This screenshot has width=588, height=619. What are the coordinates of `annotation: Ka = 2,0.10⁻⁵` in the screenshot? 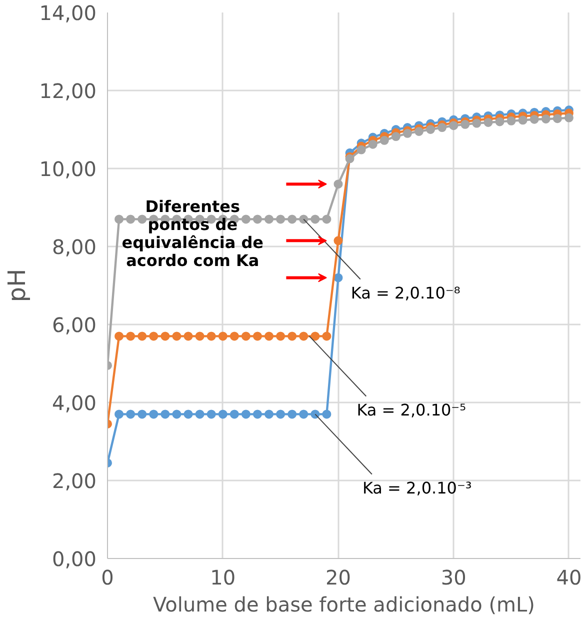 It's located at (411, 410).